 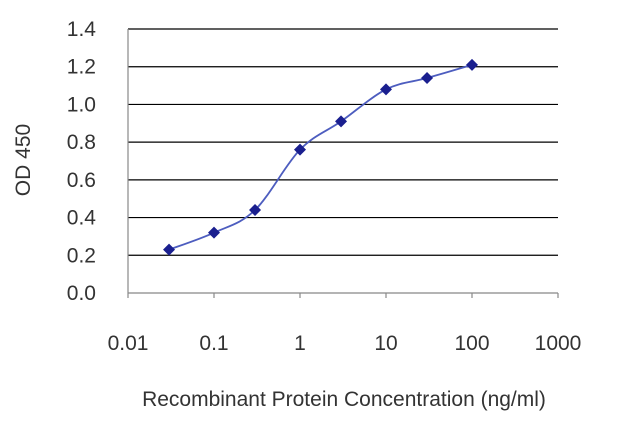 I want to click on y-tick-labels: 0.0 0.2 0.4 0.6 0.8 1.0 1.2 1.4, so click(x=82, y=161).